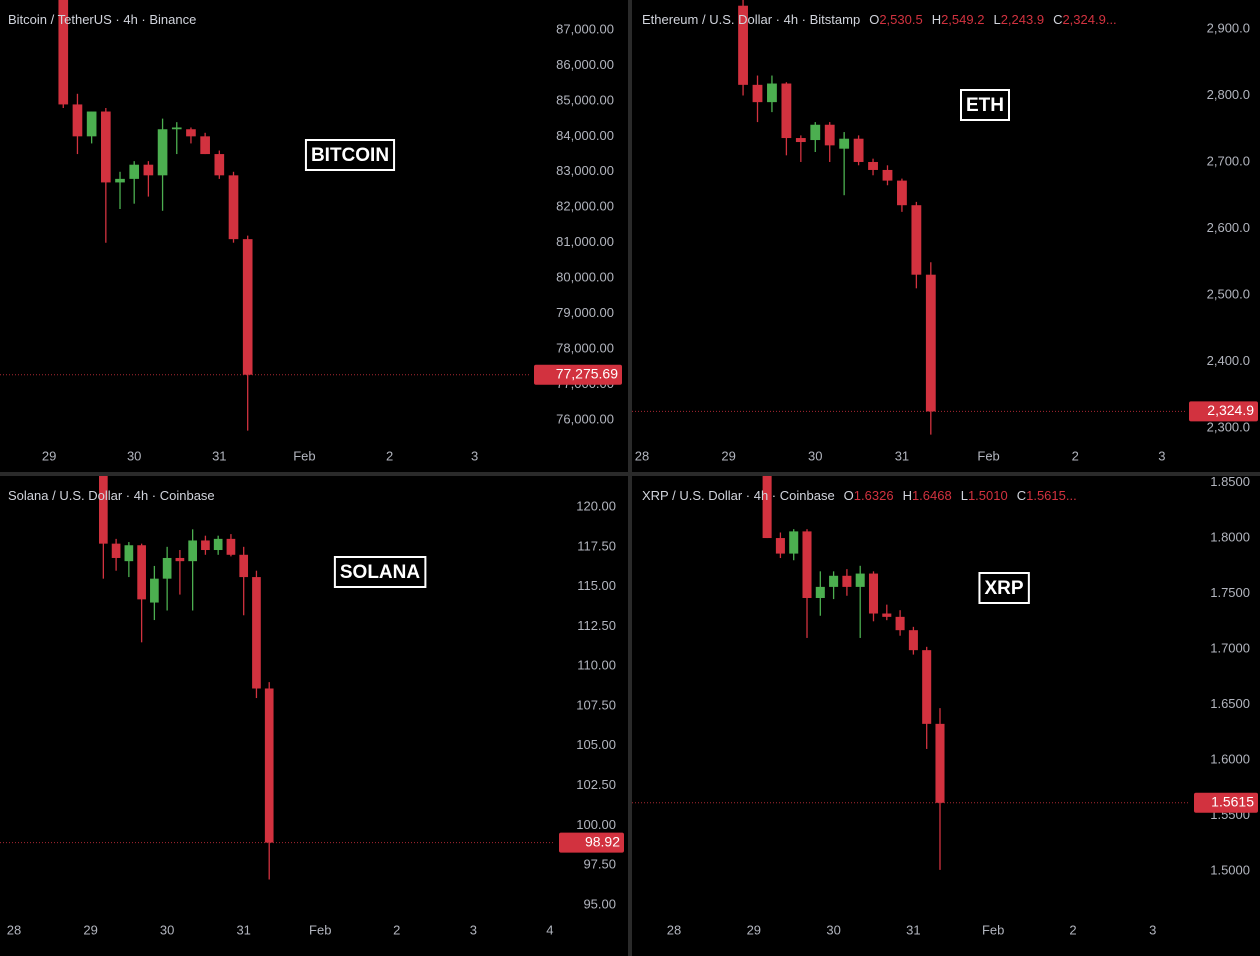 Image resolution: width=1260 pixels, height=956 pixels. What do you see at coordinates (596, 545) in the screenshot?
I see `y-tick-label: 117.50` at bounding box center [596, 545].